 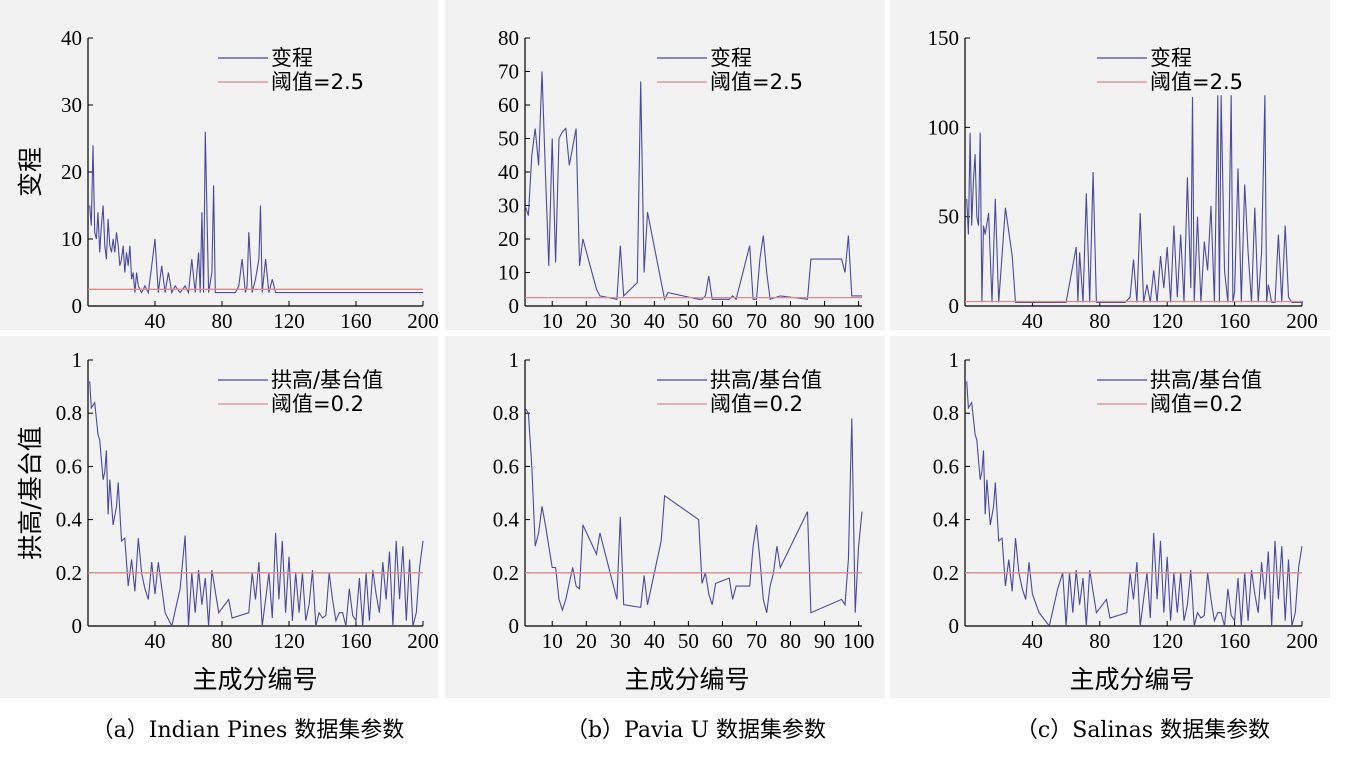 What do you see at coordinates (248, 730) in the screenshot?
I see `caption-a: （a）Indian Pines 数据集参数` at bounding box center [248, 730].